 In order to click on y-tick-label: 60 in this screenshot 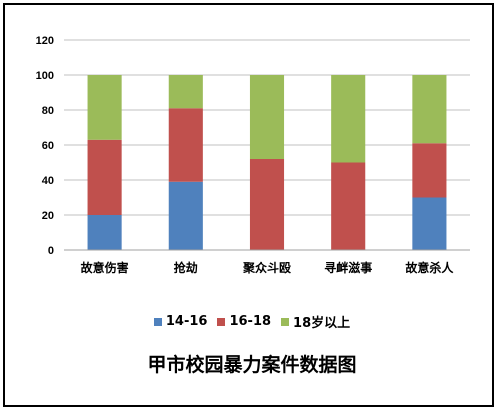, I will do `click(48, 146)`.